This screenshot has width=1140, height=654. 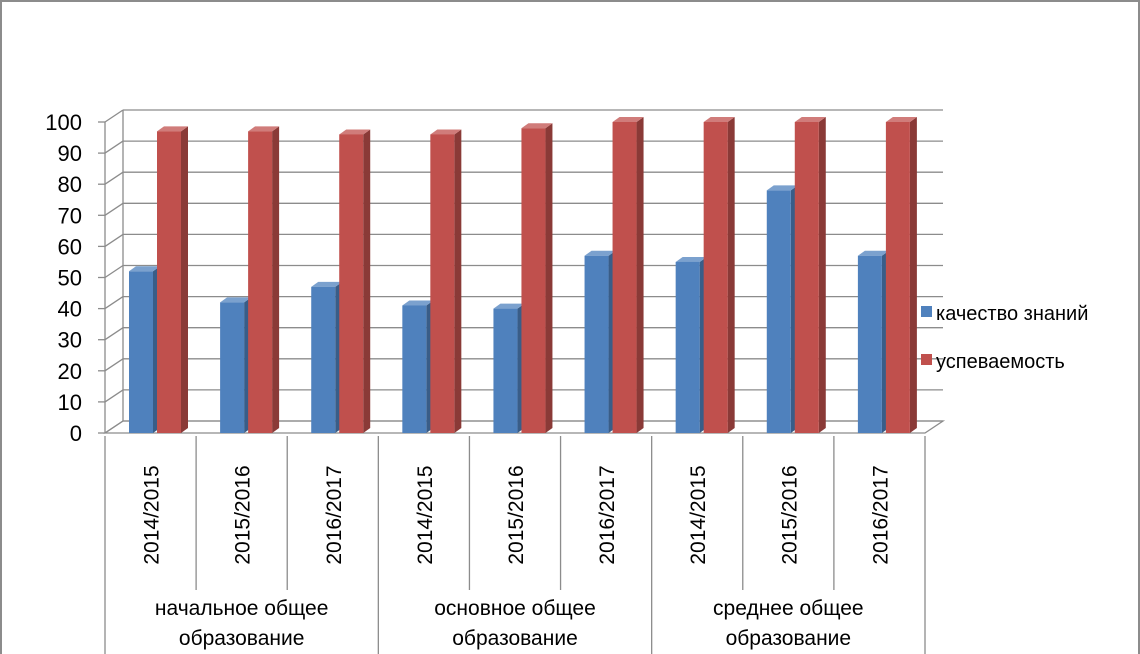 What do you see at coordinates (70, 402) in the screenshot?
I see `y-tick-label: 10` at bounding box center [70, 402].